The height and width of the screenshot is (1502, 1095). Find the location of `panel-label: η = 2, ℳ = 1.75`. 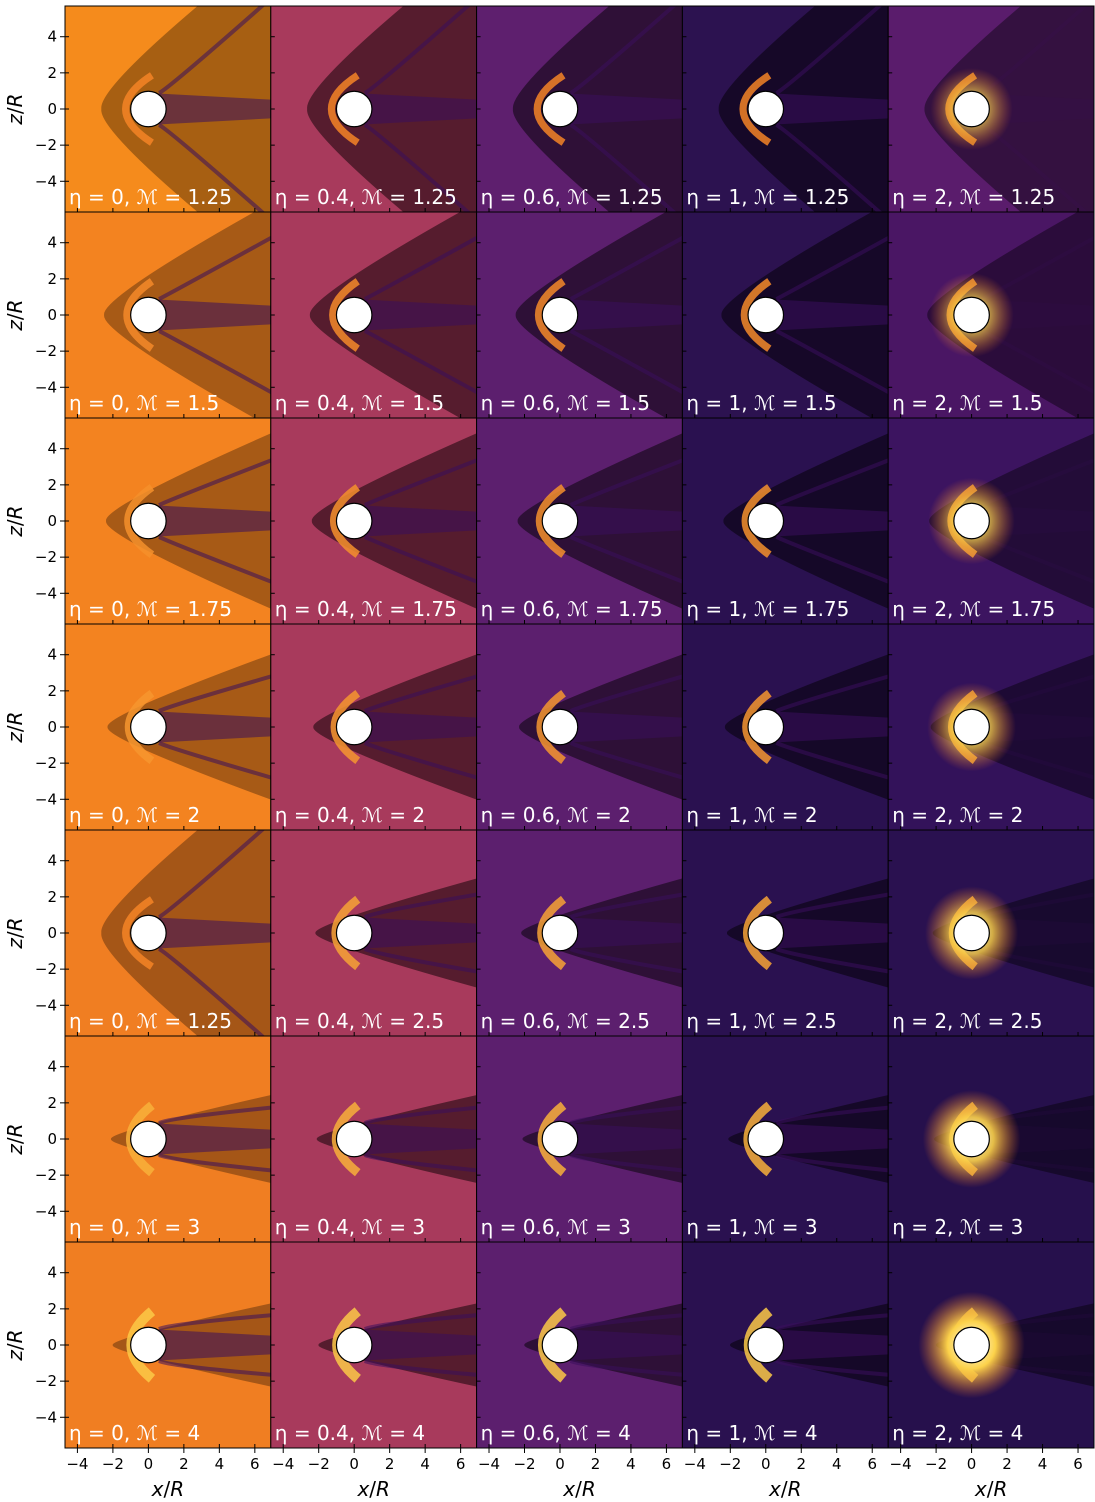

panel-label: η = 2, ℳ = 1.75 is located at coordinates (973, 609).